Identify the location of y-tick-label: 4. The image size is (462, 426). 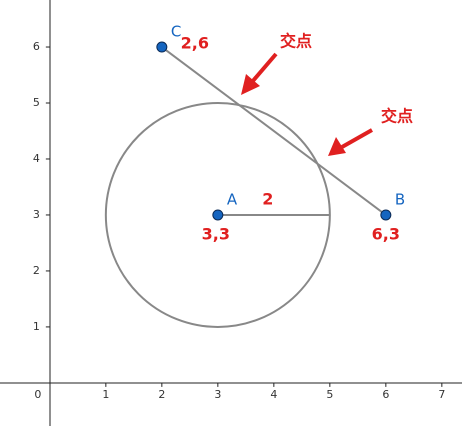
(36, 158).